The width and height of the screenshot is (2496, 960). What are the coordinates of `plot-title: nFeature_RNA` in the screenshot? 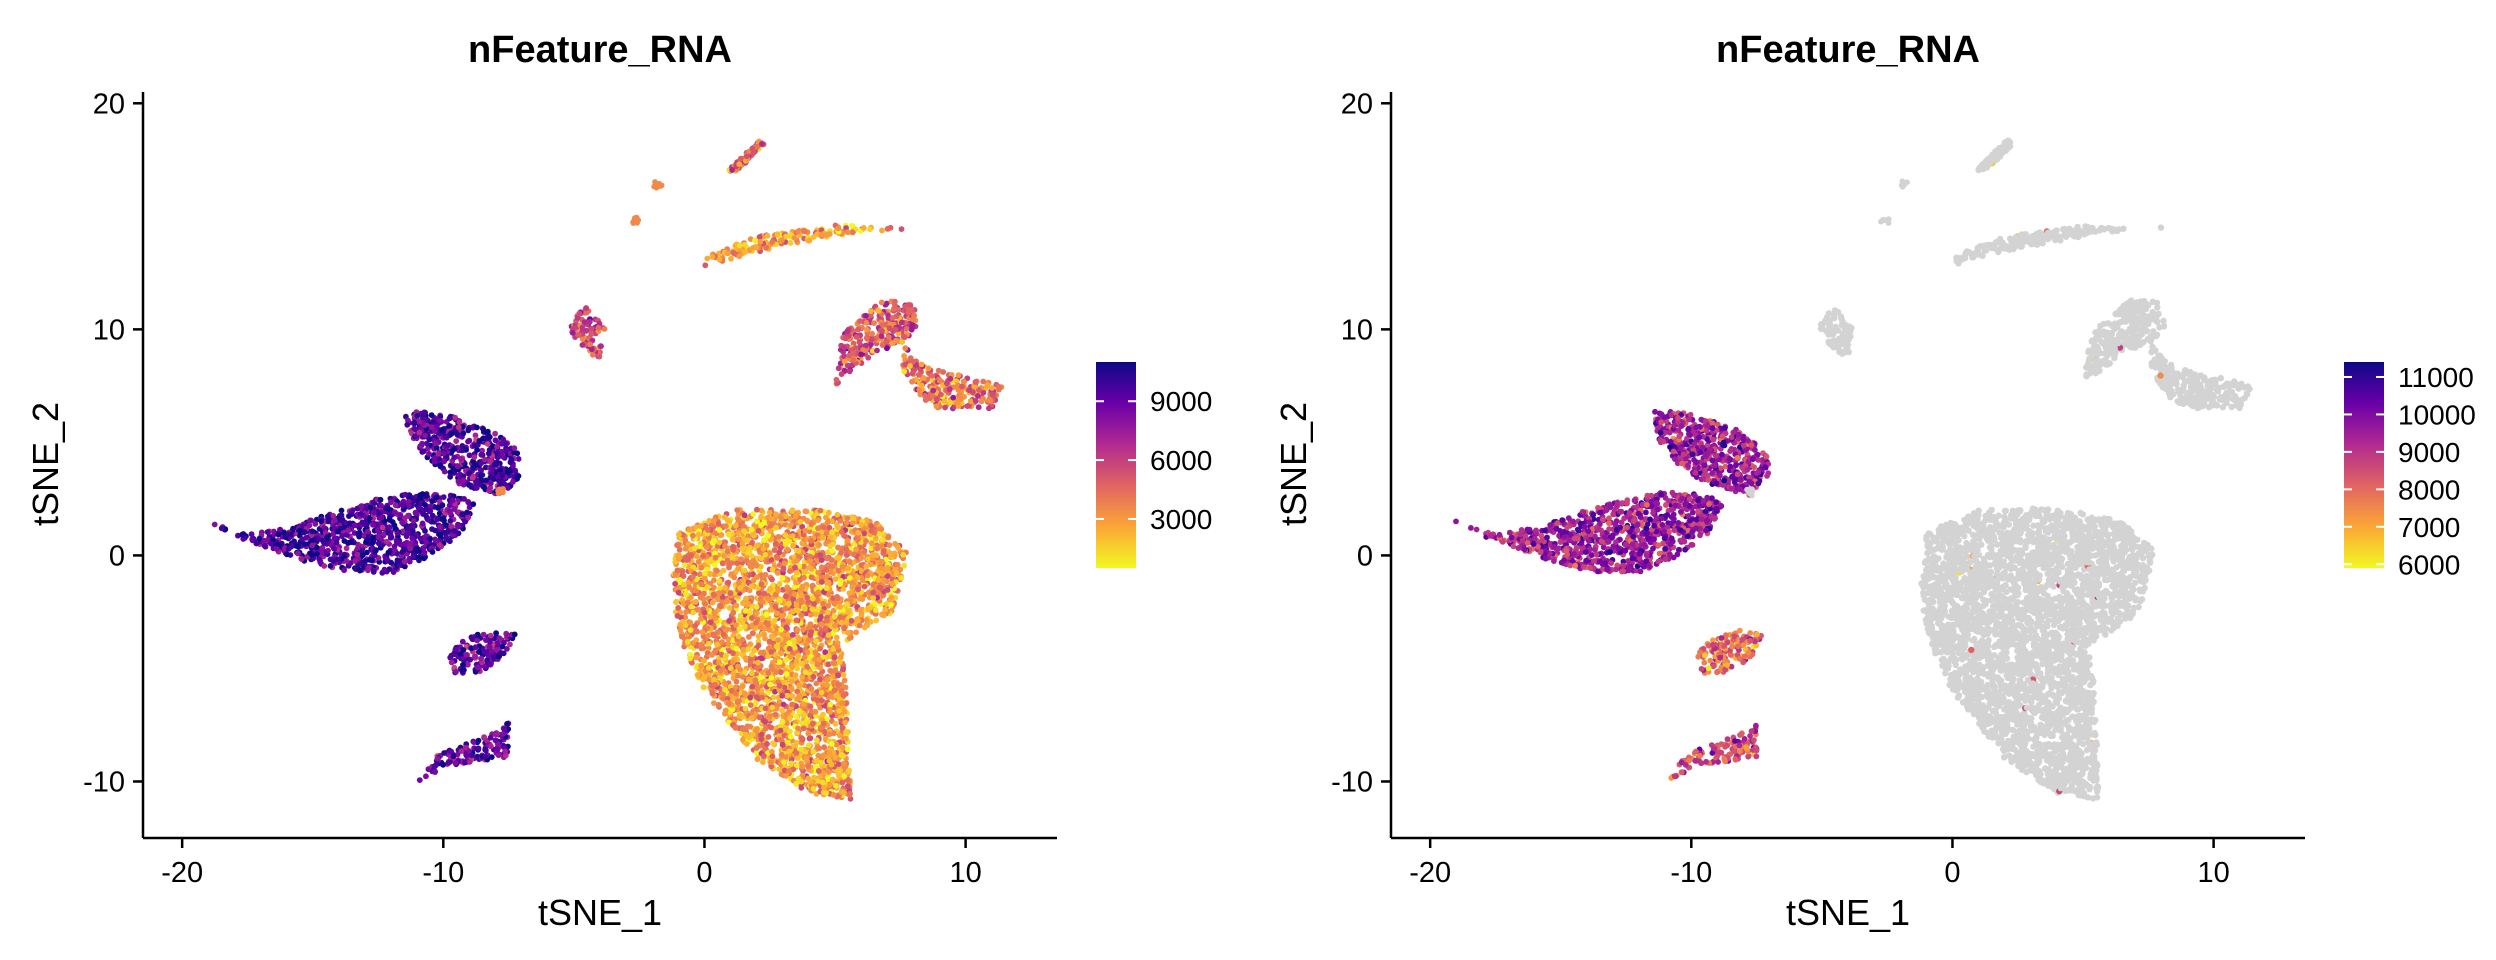 It's located at (600, 50).